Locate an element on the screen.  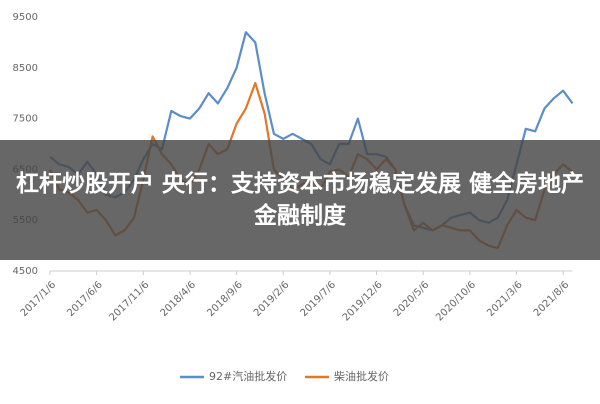
x-tick-label: 2021/8/6 is located at coordinates (552, 299).